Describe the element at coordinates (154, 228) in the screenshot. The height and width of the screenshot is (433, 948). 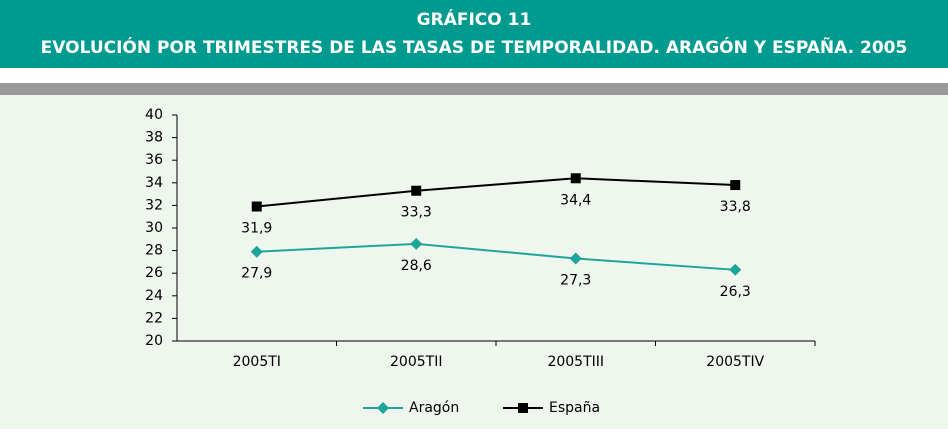
I see `y-tick-label: 30` at that location.